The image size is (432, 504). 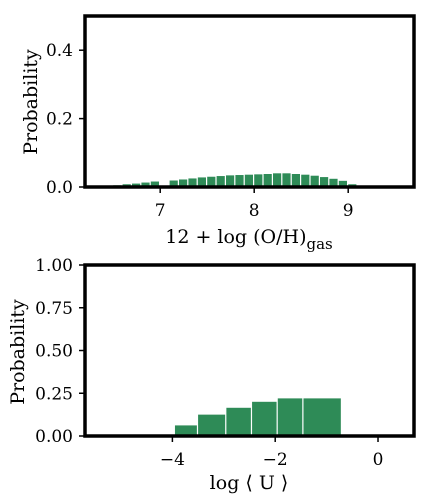 What do you see at coordinates (59, 51) in the screenshot?
I see `y-tick-label: 0.4` at bounding box center [59, 51].